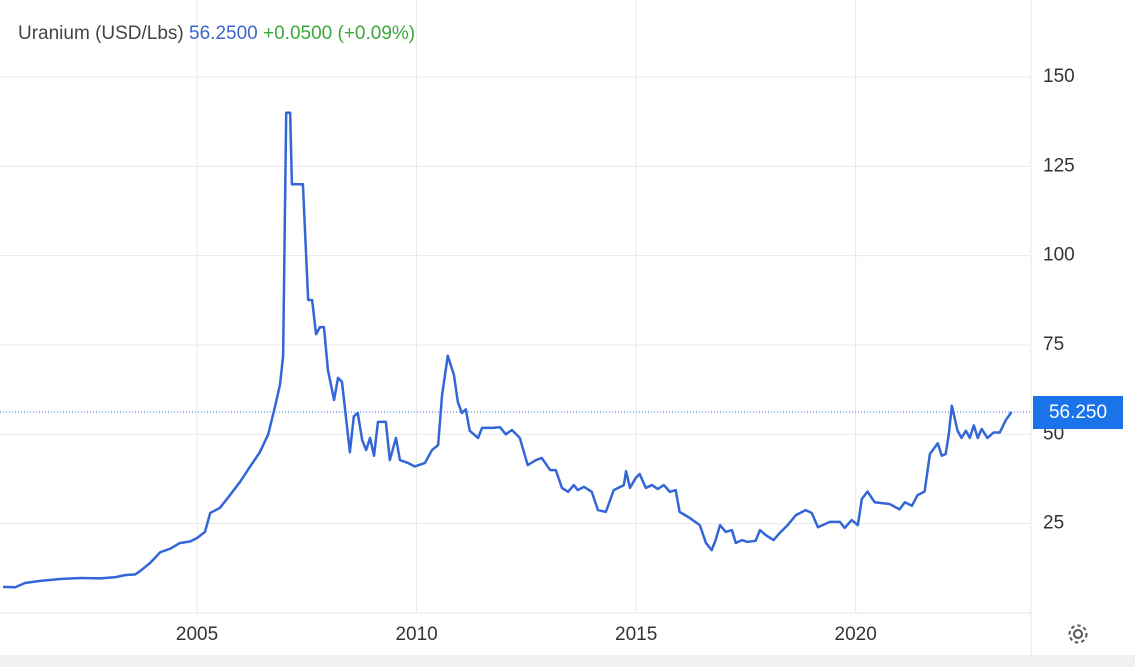 Image resolution: width=1135 pixels, height=667 pixels. Describe the element at coordinates (339, 33) in the screenshot. I see `price-change: +0.0500 (+0.09%)` at that location.